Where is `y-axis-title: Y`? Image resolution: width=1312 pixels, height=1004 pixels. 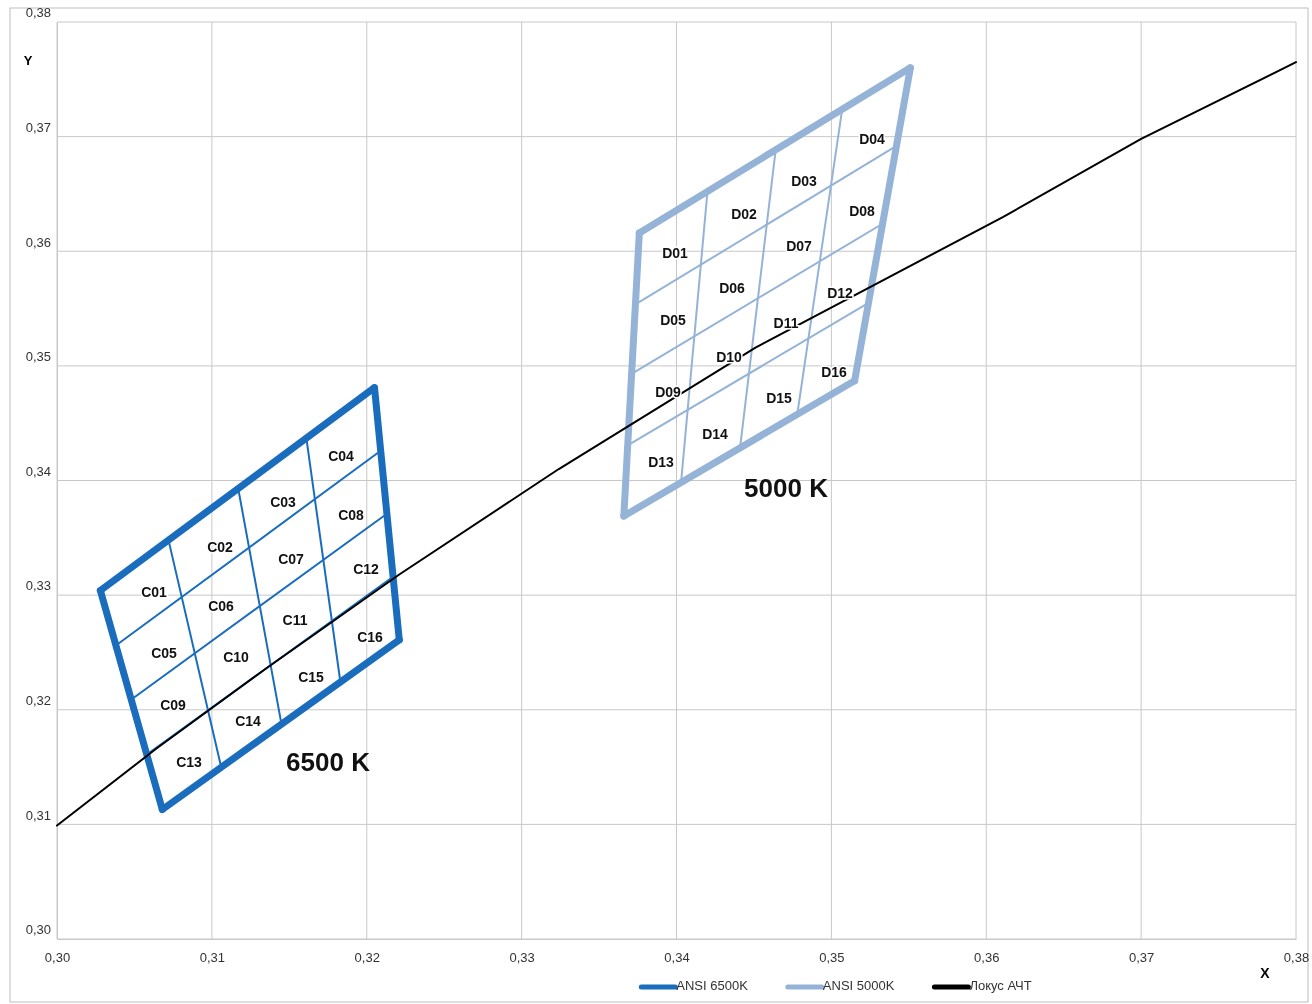 y-axis-title: Y is located at coordinates (28, 60).